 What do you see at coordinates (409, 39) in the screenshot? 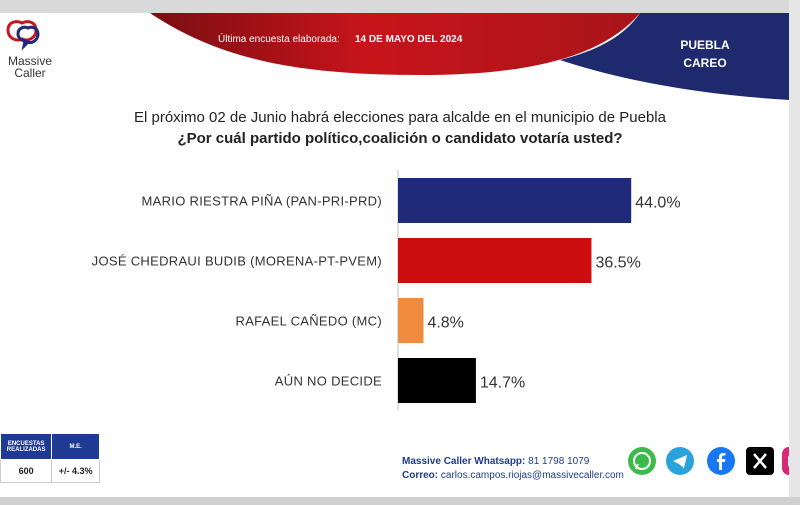
I see `survey-date: 14 DE MAYO DEL 2024` at bounding box center [409, 39].